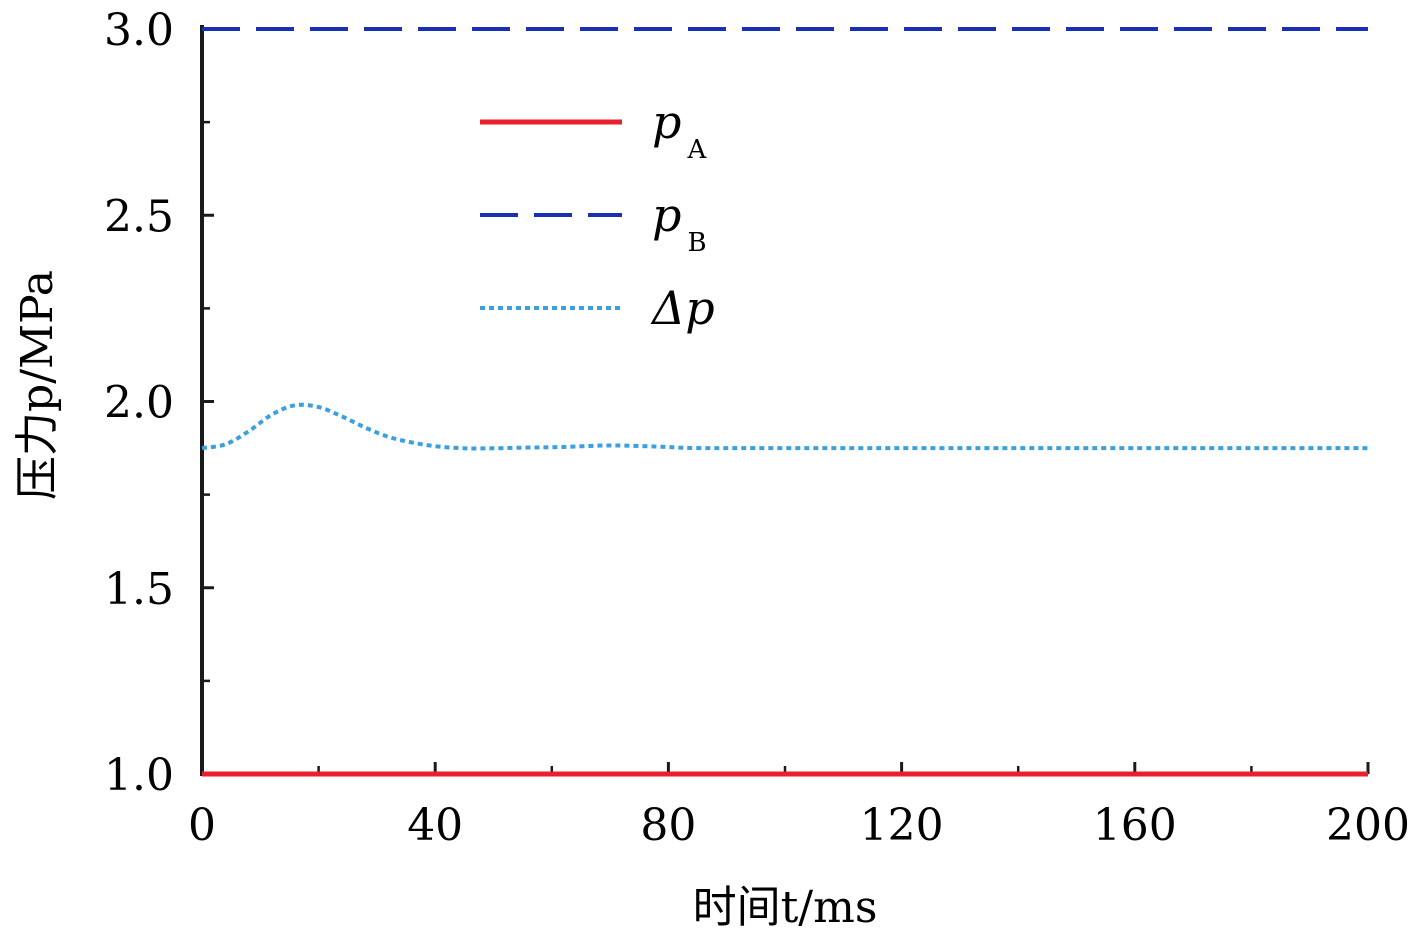  What do you see at coordinates (202, 825) in the screenshot?
I see `x-tick-label: 0` at bounding box center [202, 825].